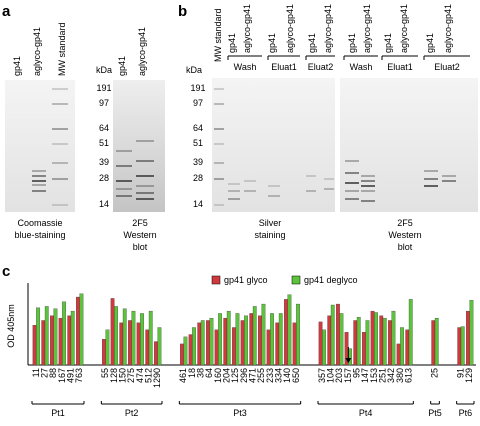 Image resolution: width=480 pixels, height=426 pixels. Describe the element at coordinates (253, 375) in the screenshot. I see `x-tick-label: 471` at that location.